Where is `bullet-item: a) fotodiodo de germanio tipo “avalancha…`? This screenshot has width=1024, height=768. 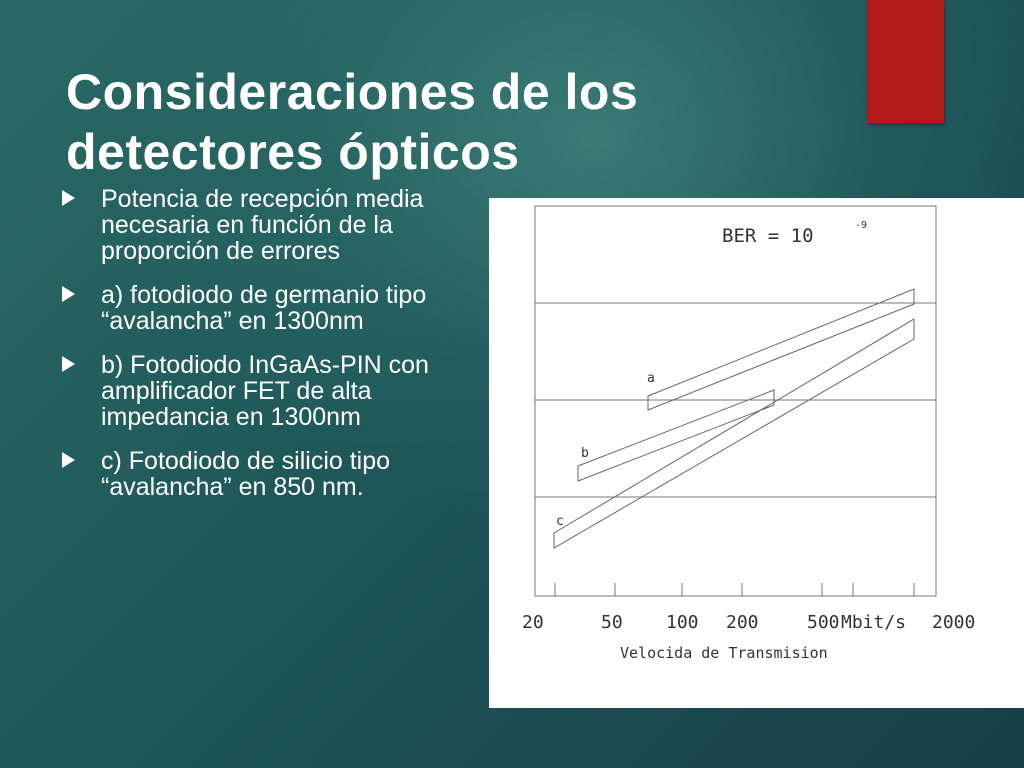
bullet-item: a) fotodiodo de germanio tipo “avalancha… is located at coordinates (267, 308).